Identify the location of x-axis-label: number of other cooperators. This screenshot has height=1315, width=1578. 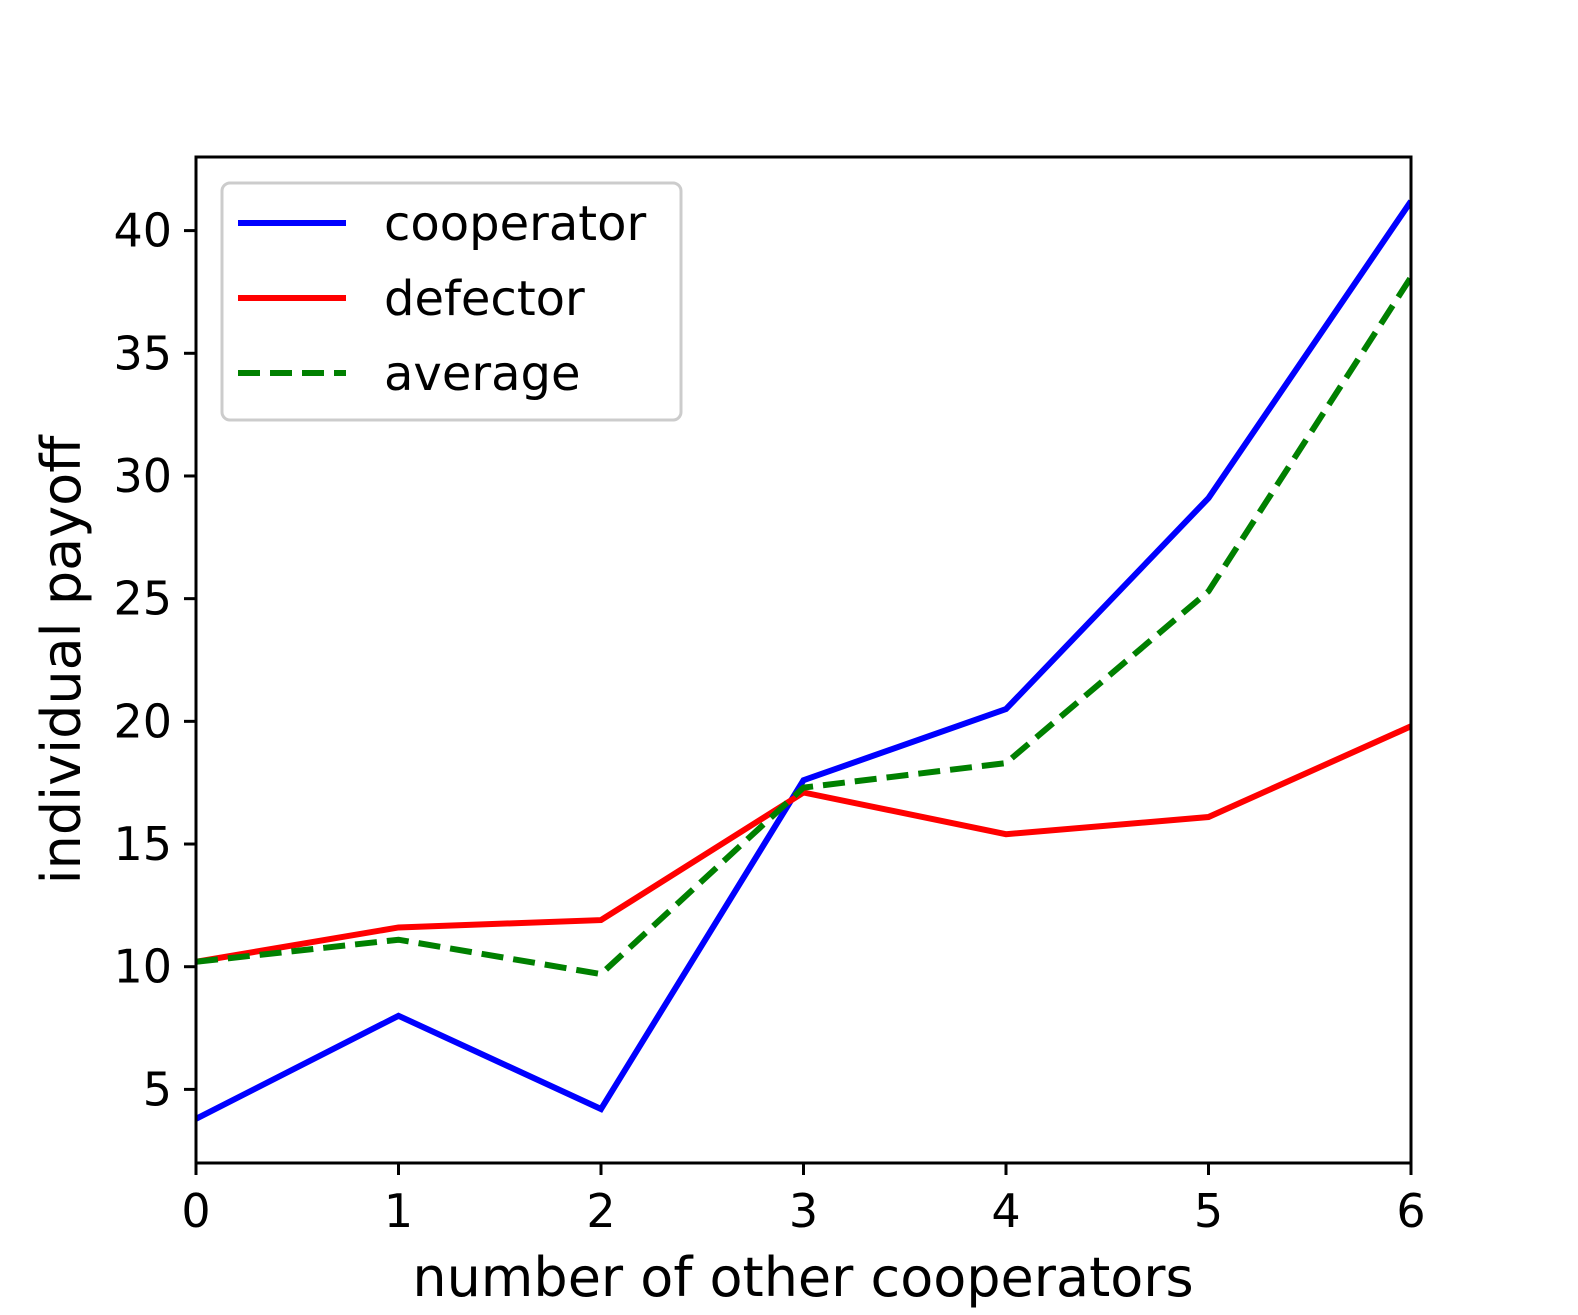
(802, 1277).